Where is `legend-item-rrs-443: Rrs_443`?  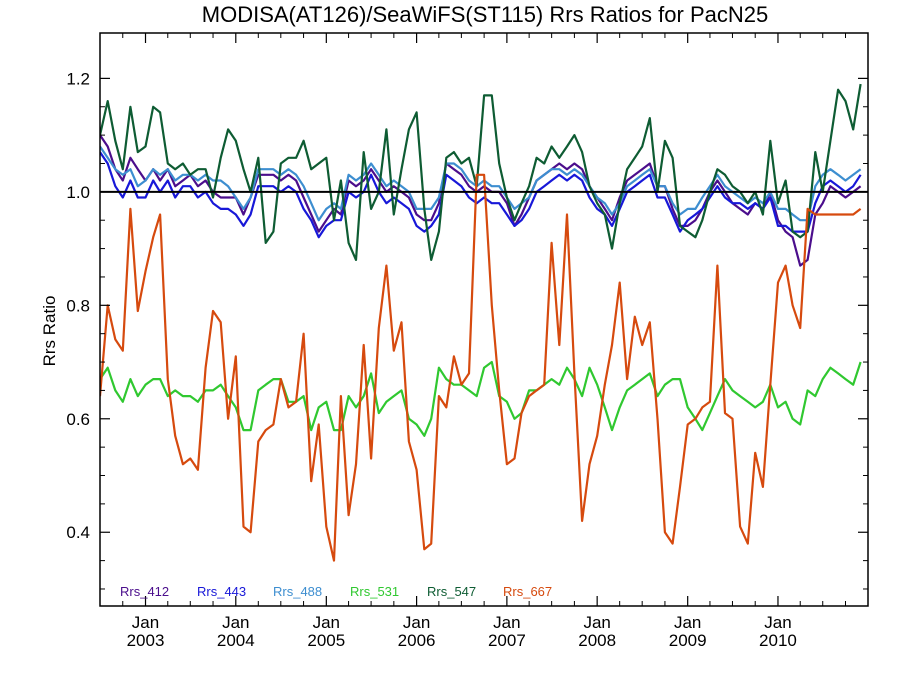
legend-item-rrs-443: Rrs_443 is located at coordinates (221, 591).